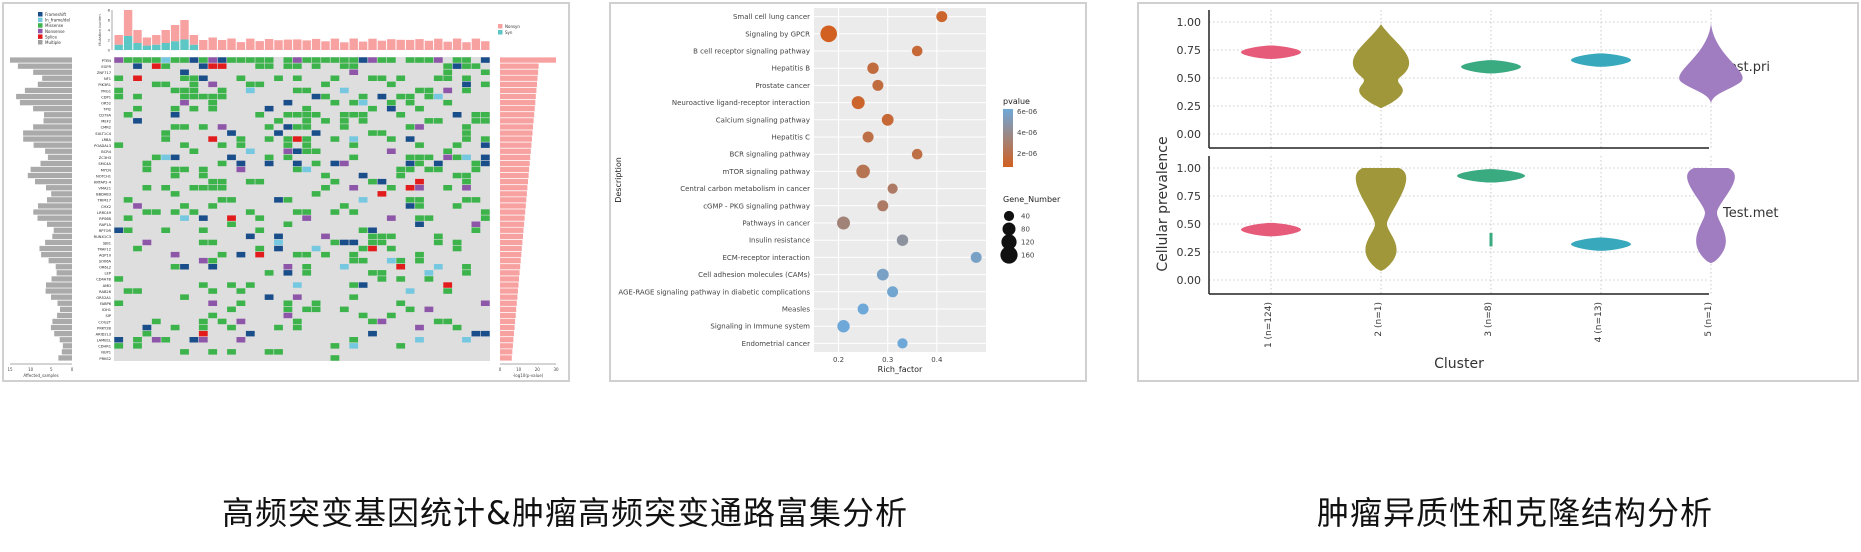 The image size is (1861, 552). What do you see at coordinates (109, 50) in the screenshot?
I see `top-axis-tick: 0` at bounding box center [109, 50].